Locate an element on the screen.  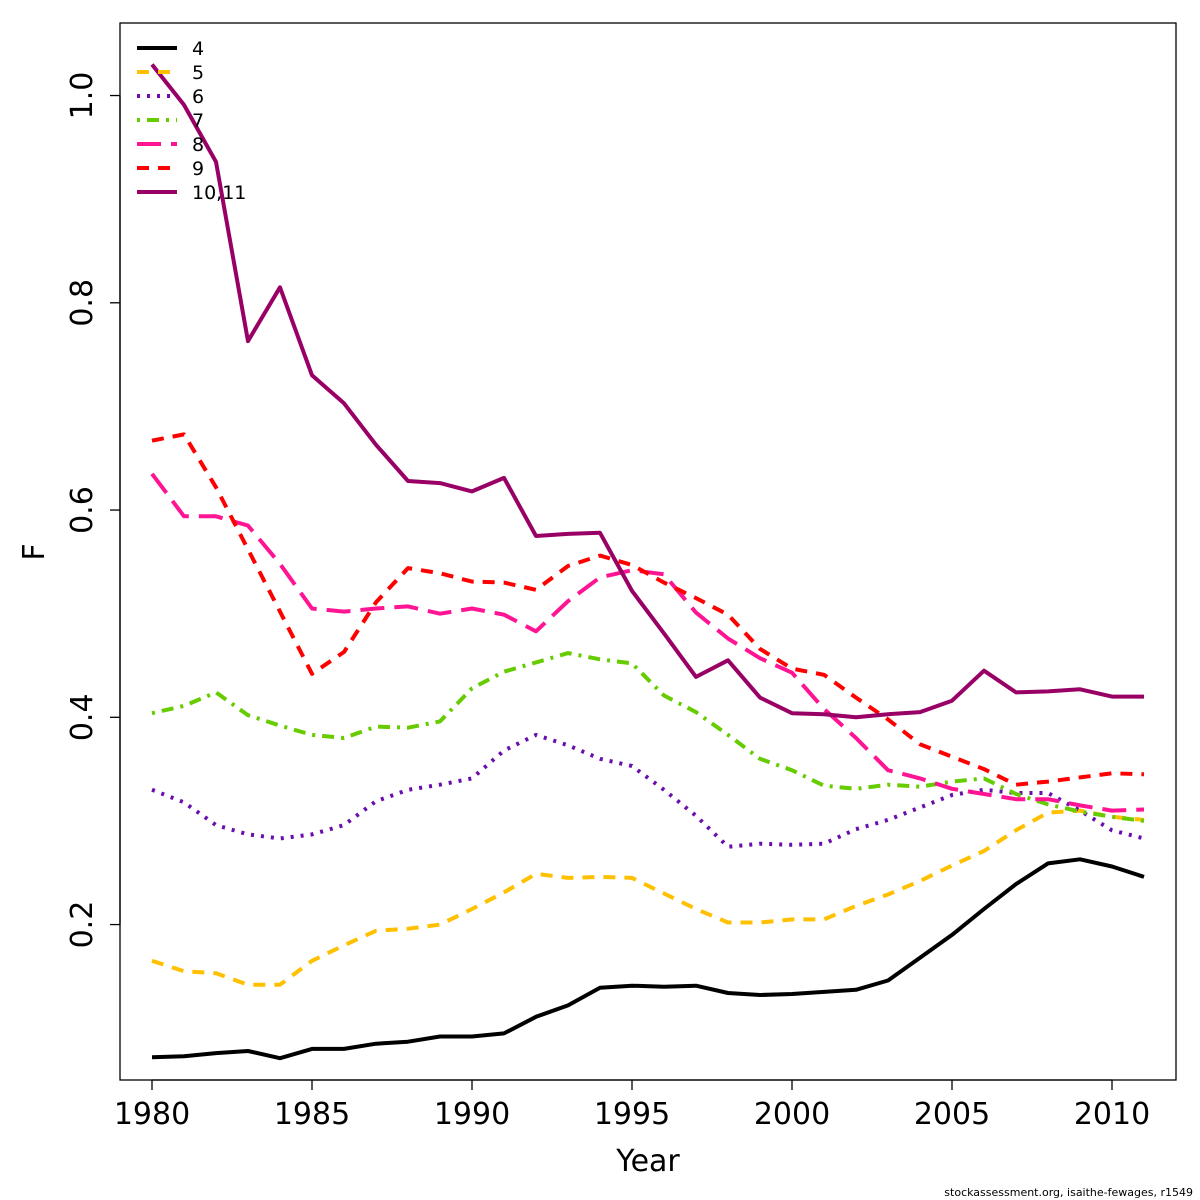
y-axis-title: F is located at coordinates (34, 551).